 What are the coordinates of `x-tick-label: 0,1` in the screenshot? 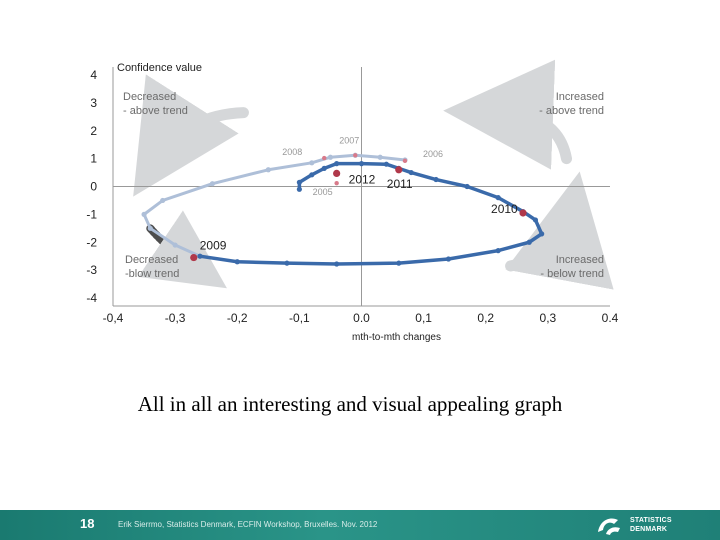 It's located at (423, 318).